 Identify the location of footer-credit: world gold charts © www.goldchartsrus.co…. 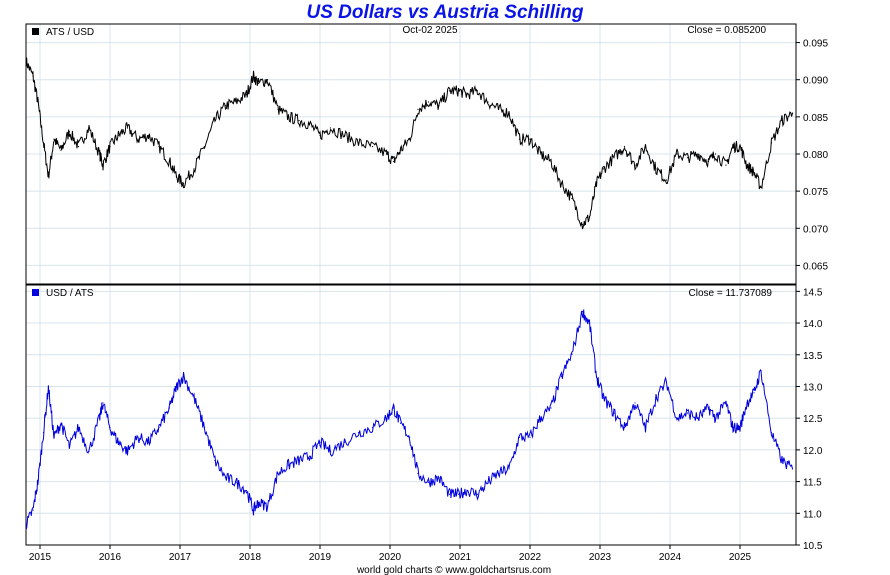
(453, 570).